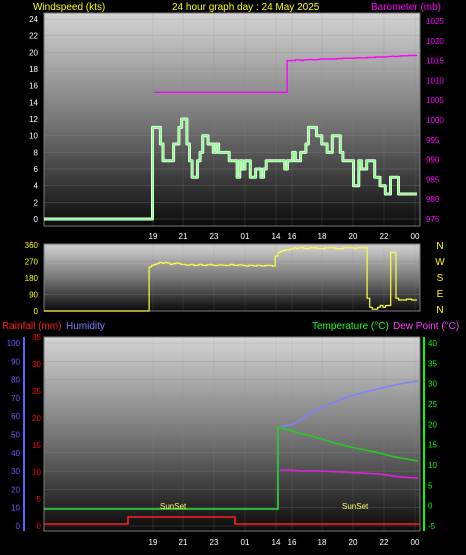  Describe the element at coordinates (415, 542) in the screenshot. I see `rain-x-tick-label: 00` at that location.